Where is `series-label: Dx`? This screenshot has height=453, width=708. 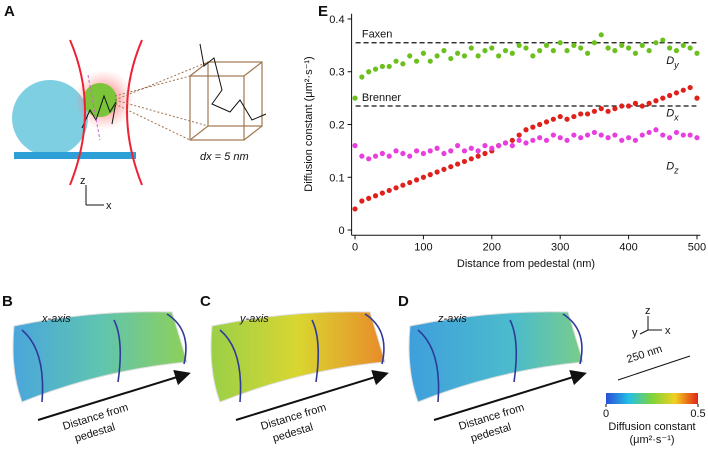 series-label: Dx is located at coordinates (672, 115).